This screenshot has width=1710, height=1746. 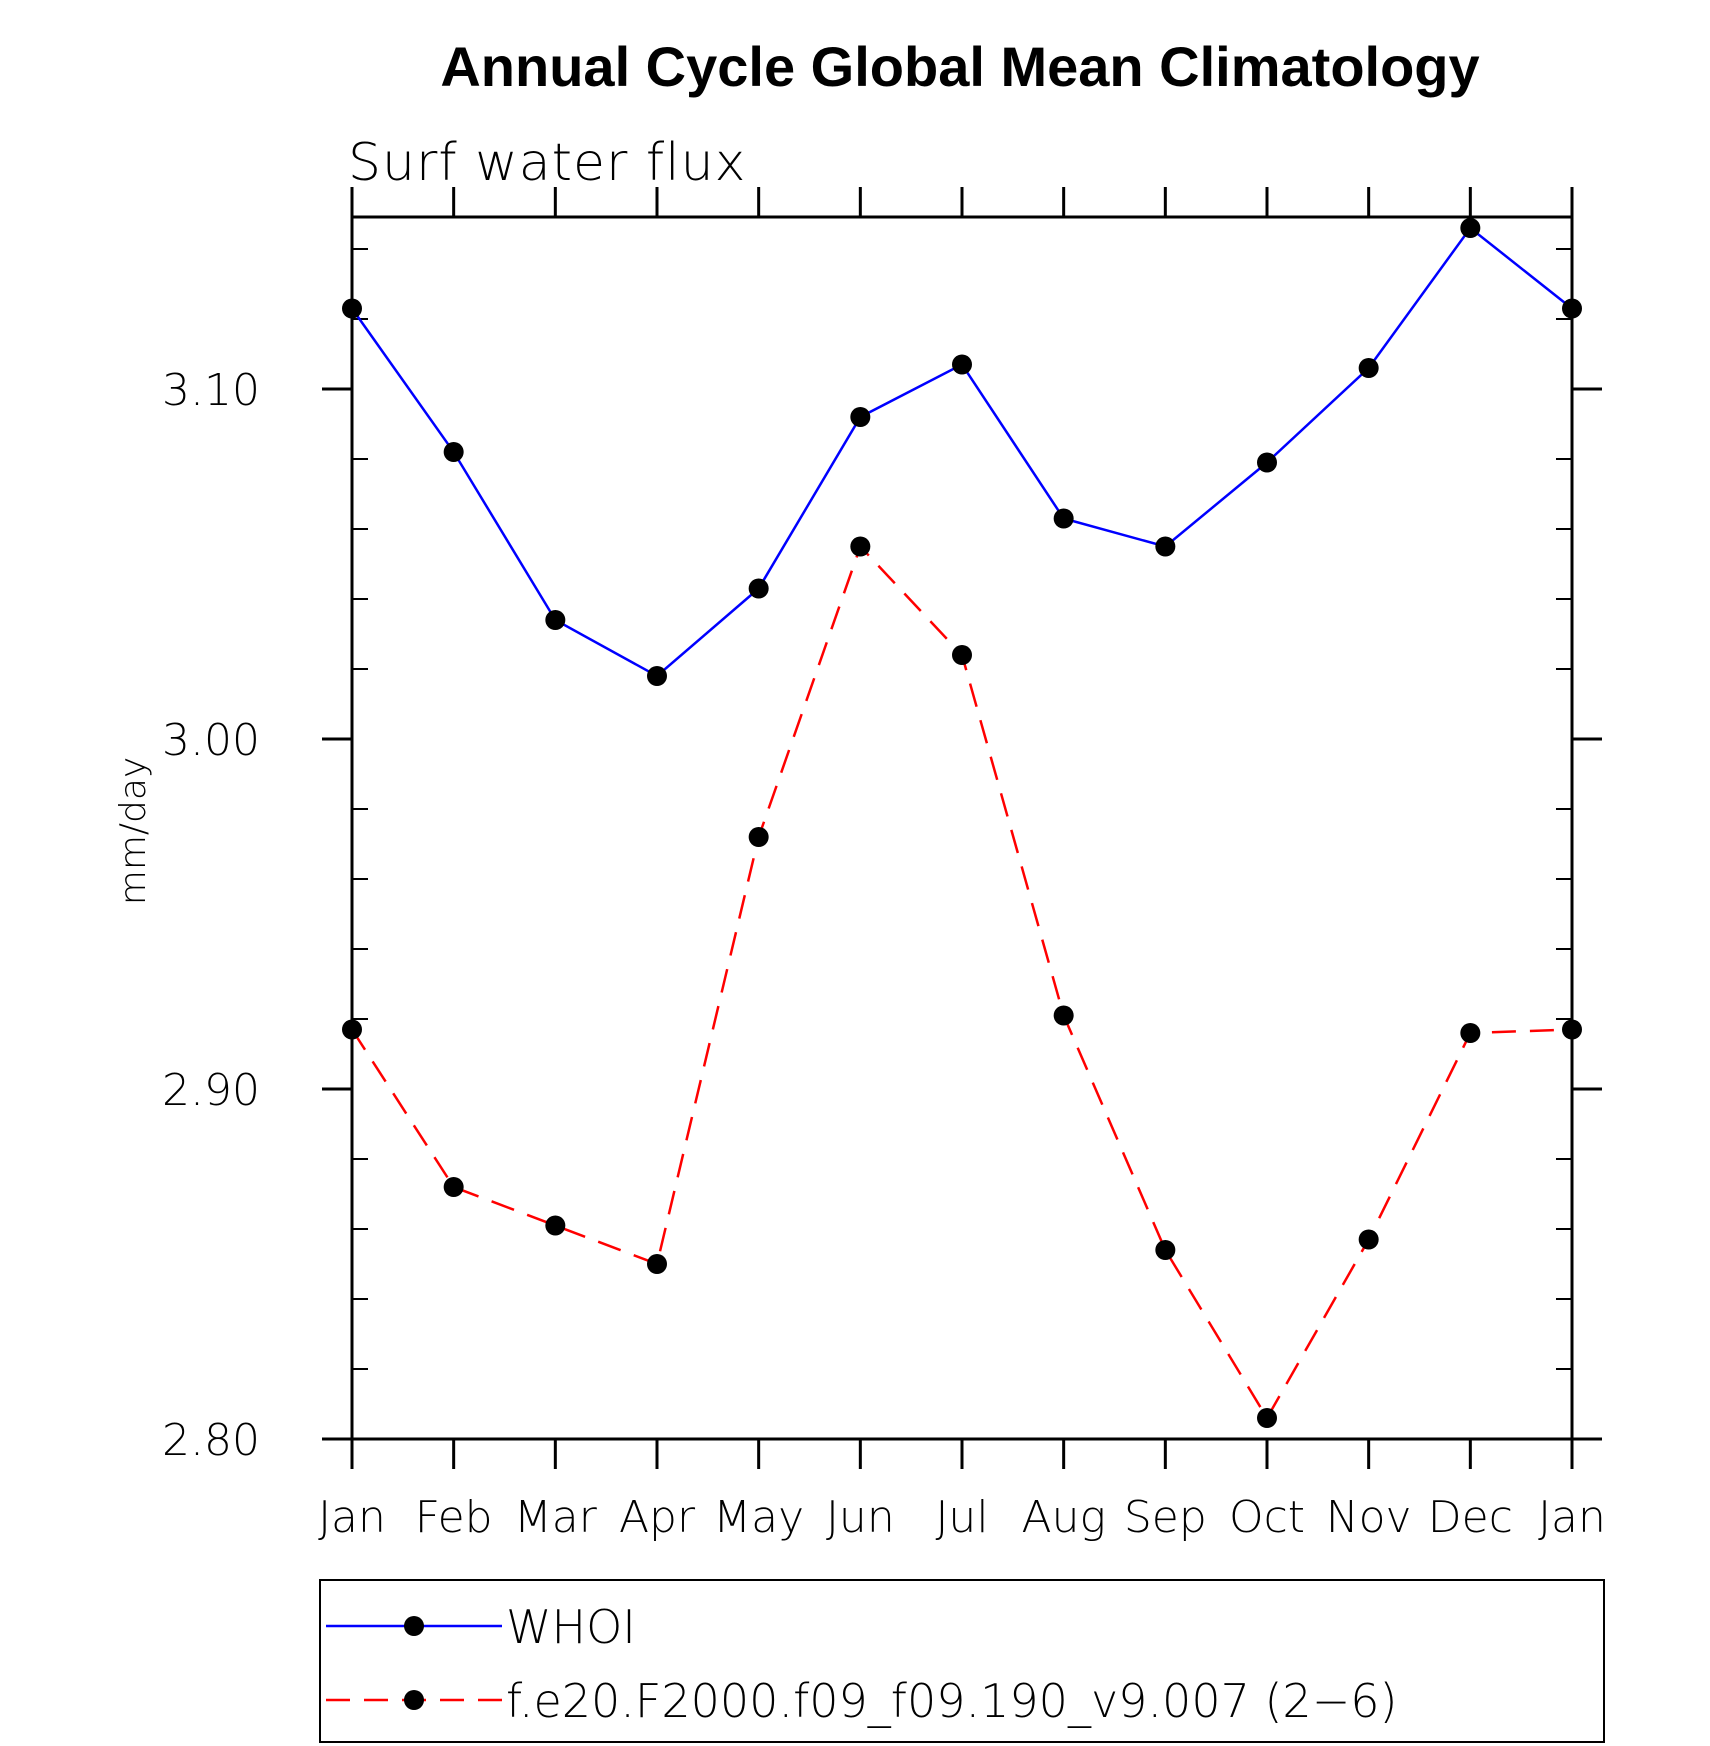 I want to click on x-tick-label: Oct, so click(x=1267, y=1517).